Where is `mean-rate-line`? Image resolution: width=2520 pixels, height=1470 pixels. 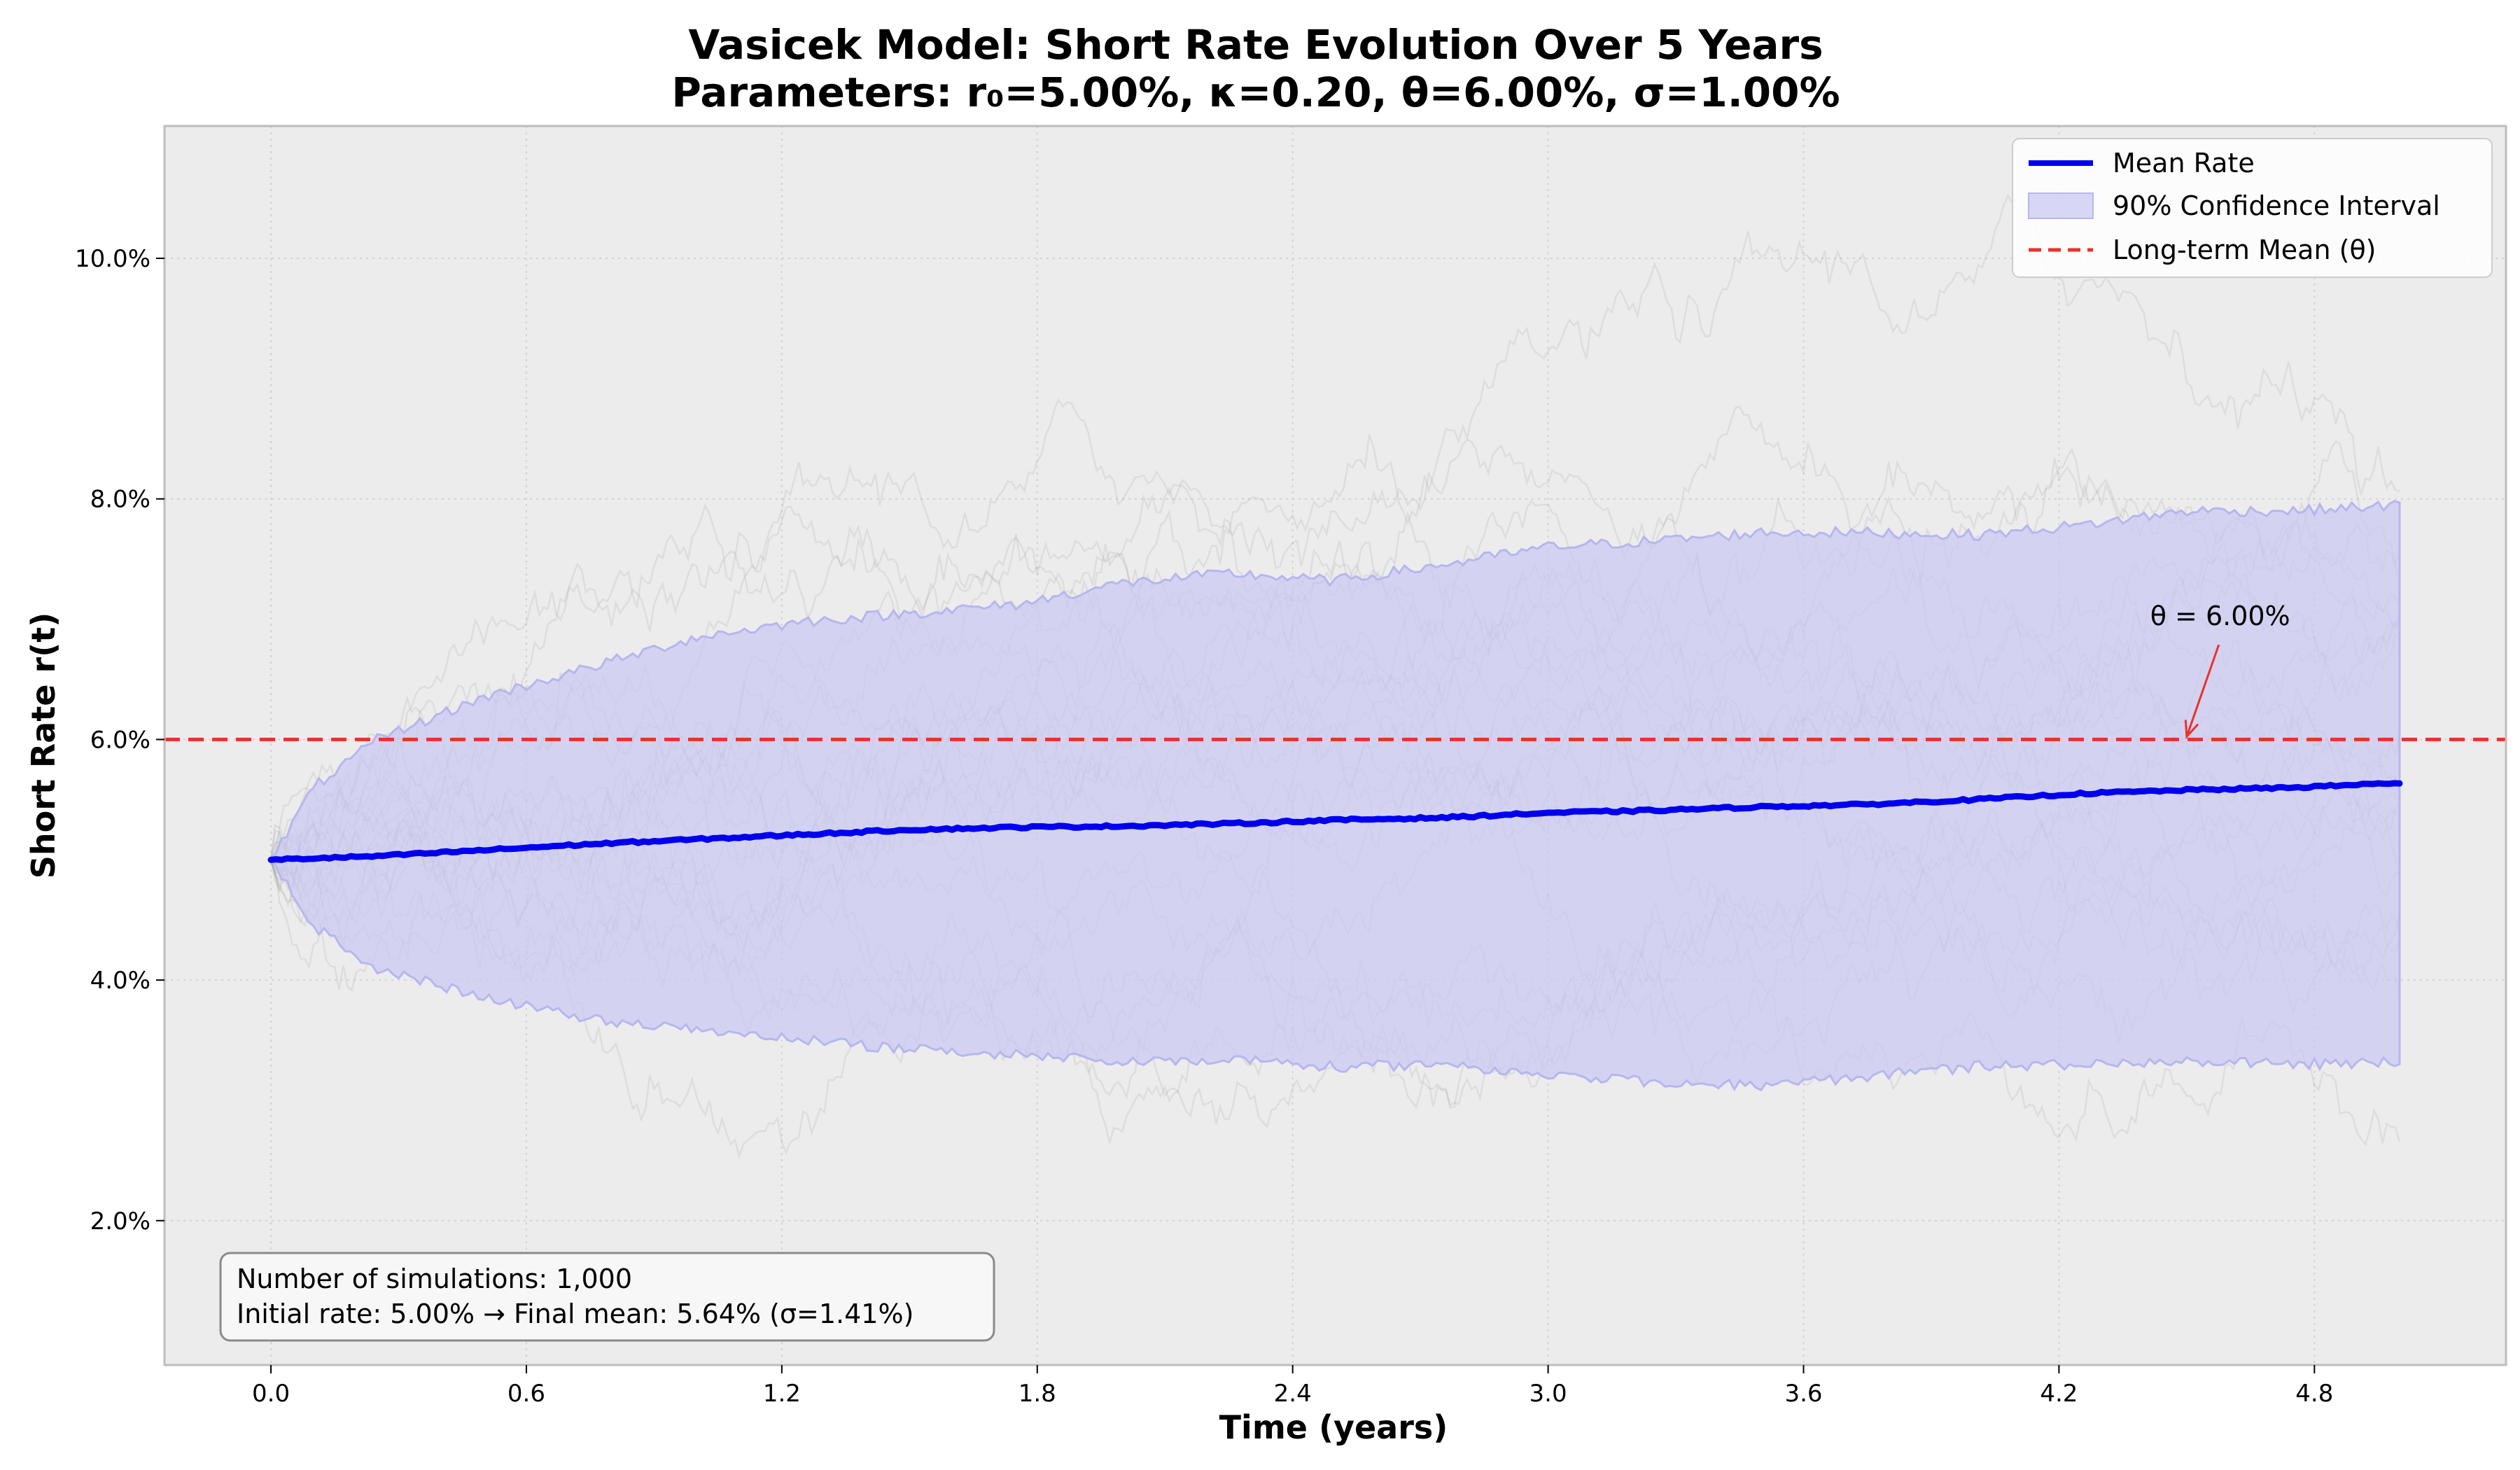 mean-rate-line is located at coordinates (1335, 821).